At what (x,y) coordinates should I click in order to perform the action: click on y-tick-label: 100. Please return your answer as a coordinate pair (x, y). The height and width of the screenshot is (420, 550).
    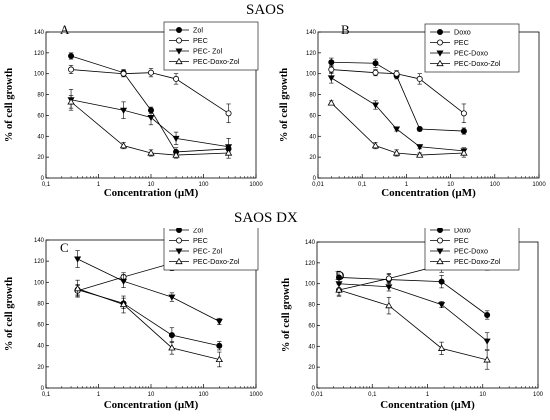
    Looking at the image, I should click on (39, 75).